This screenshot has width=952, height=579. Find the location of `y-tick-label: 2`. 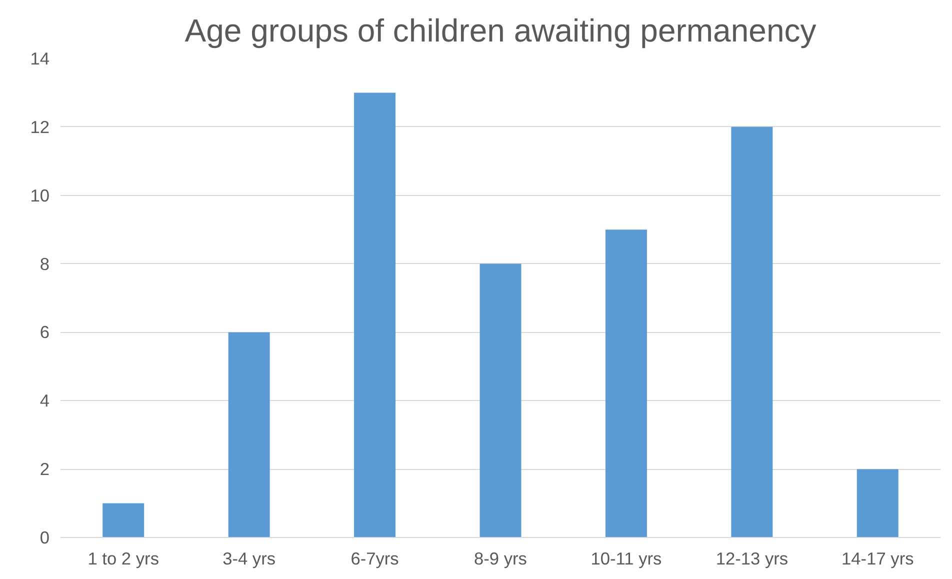

y-tick-label: 2 is located at coordinates (45, 469).